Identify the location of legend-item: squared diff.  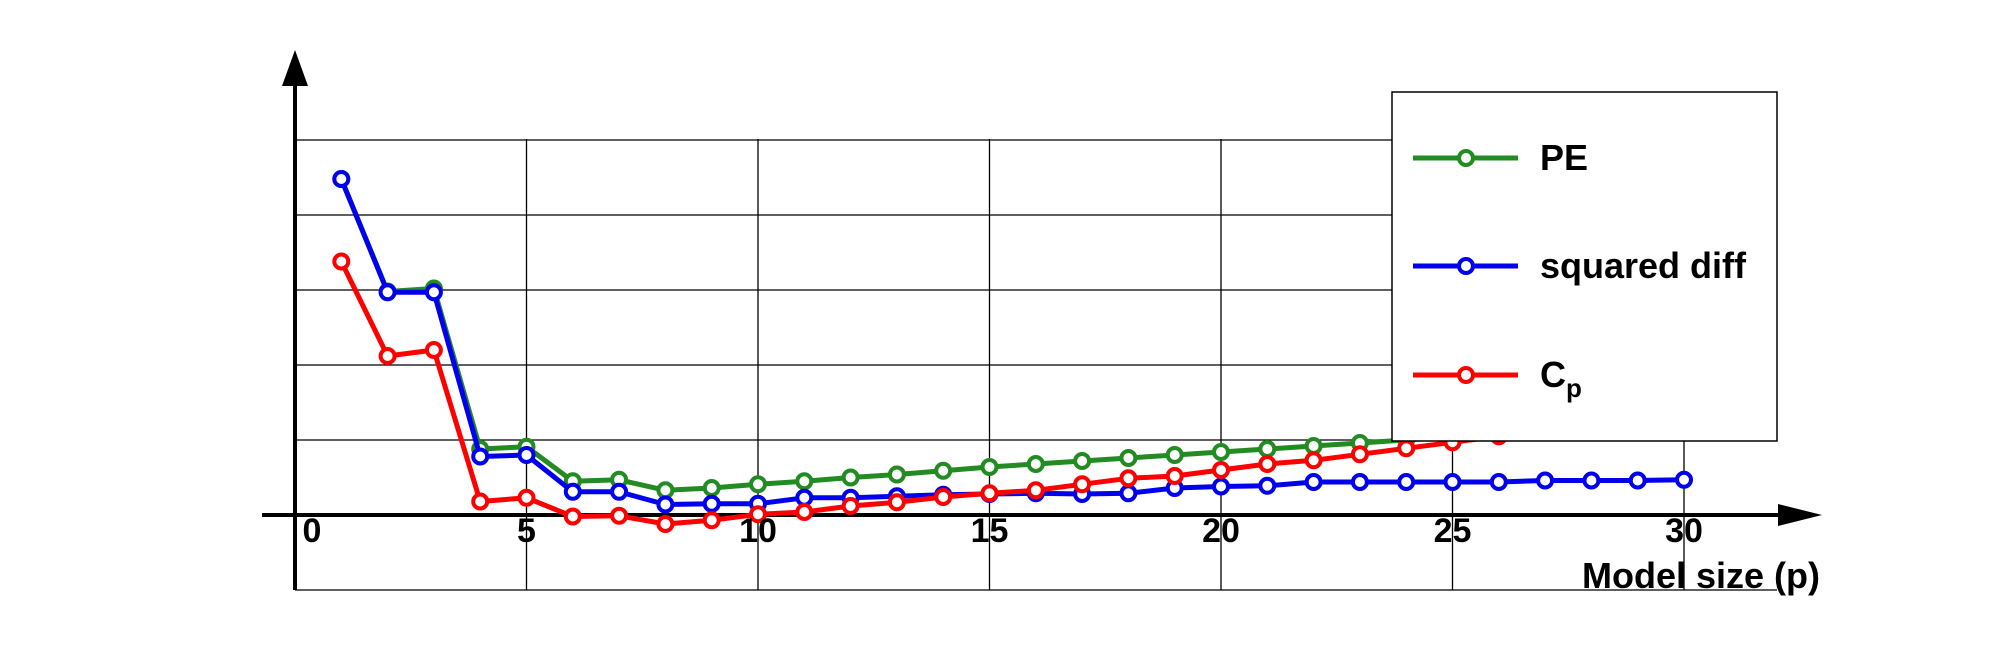
(1580, 265).